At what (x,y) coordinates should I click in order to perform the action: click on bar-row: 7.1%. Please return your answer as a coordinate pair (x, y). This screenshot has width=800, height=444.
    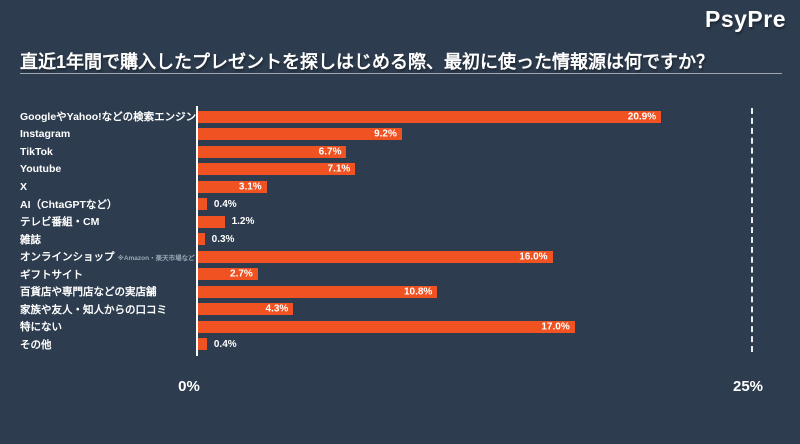
    Looking at the image, I should click on (475, 170).